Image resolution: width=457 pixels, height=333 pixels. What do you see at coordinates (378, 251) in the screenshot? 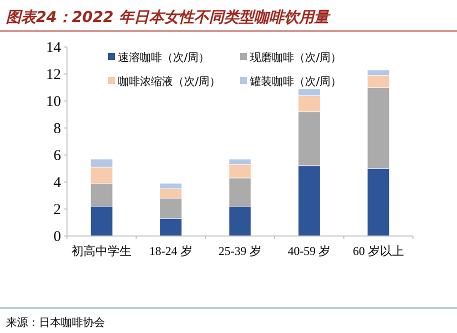
I see `x-tick-label: 60 岁以上` at bounding box center [378, 251].